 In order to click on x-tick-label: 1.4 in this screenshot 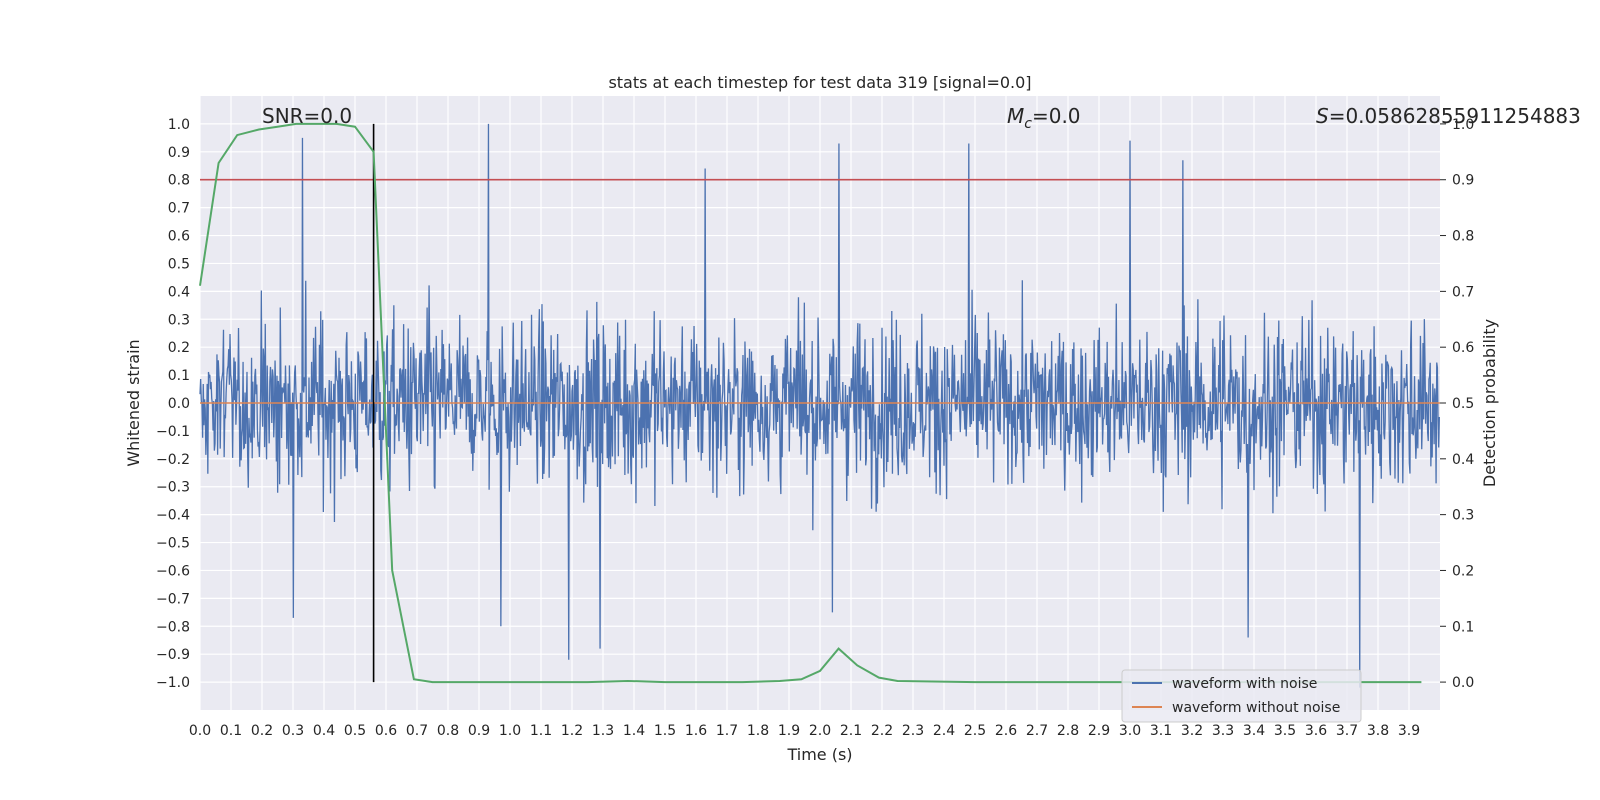, I will do `click(634, 731)`.